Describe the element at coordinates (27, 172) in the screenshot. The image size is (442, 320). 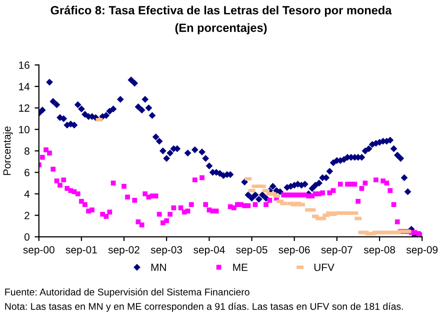
I see `y-tick-label: 6` at that location.